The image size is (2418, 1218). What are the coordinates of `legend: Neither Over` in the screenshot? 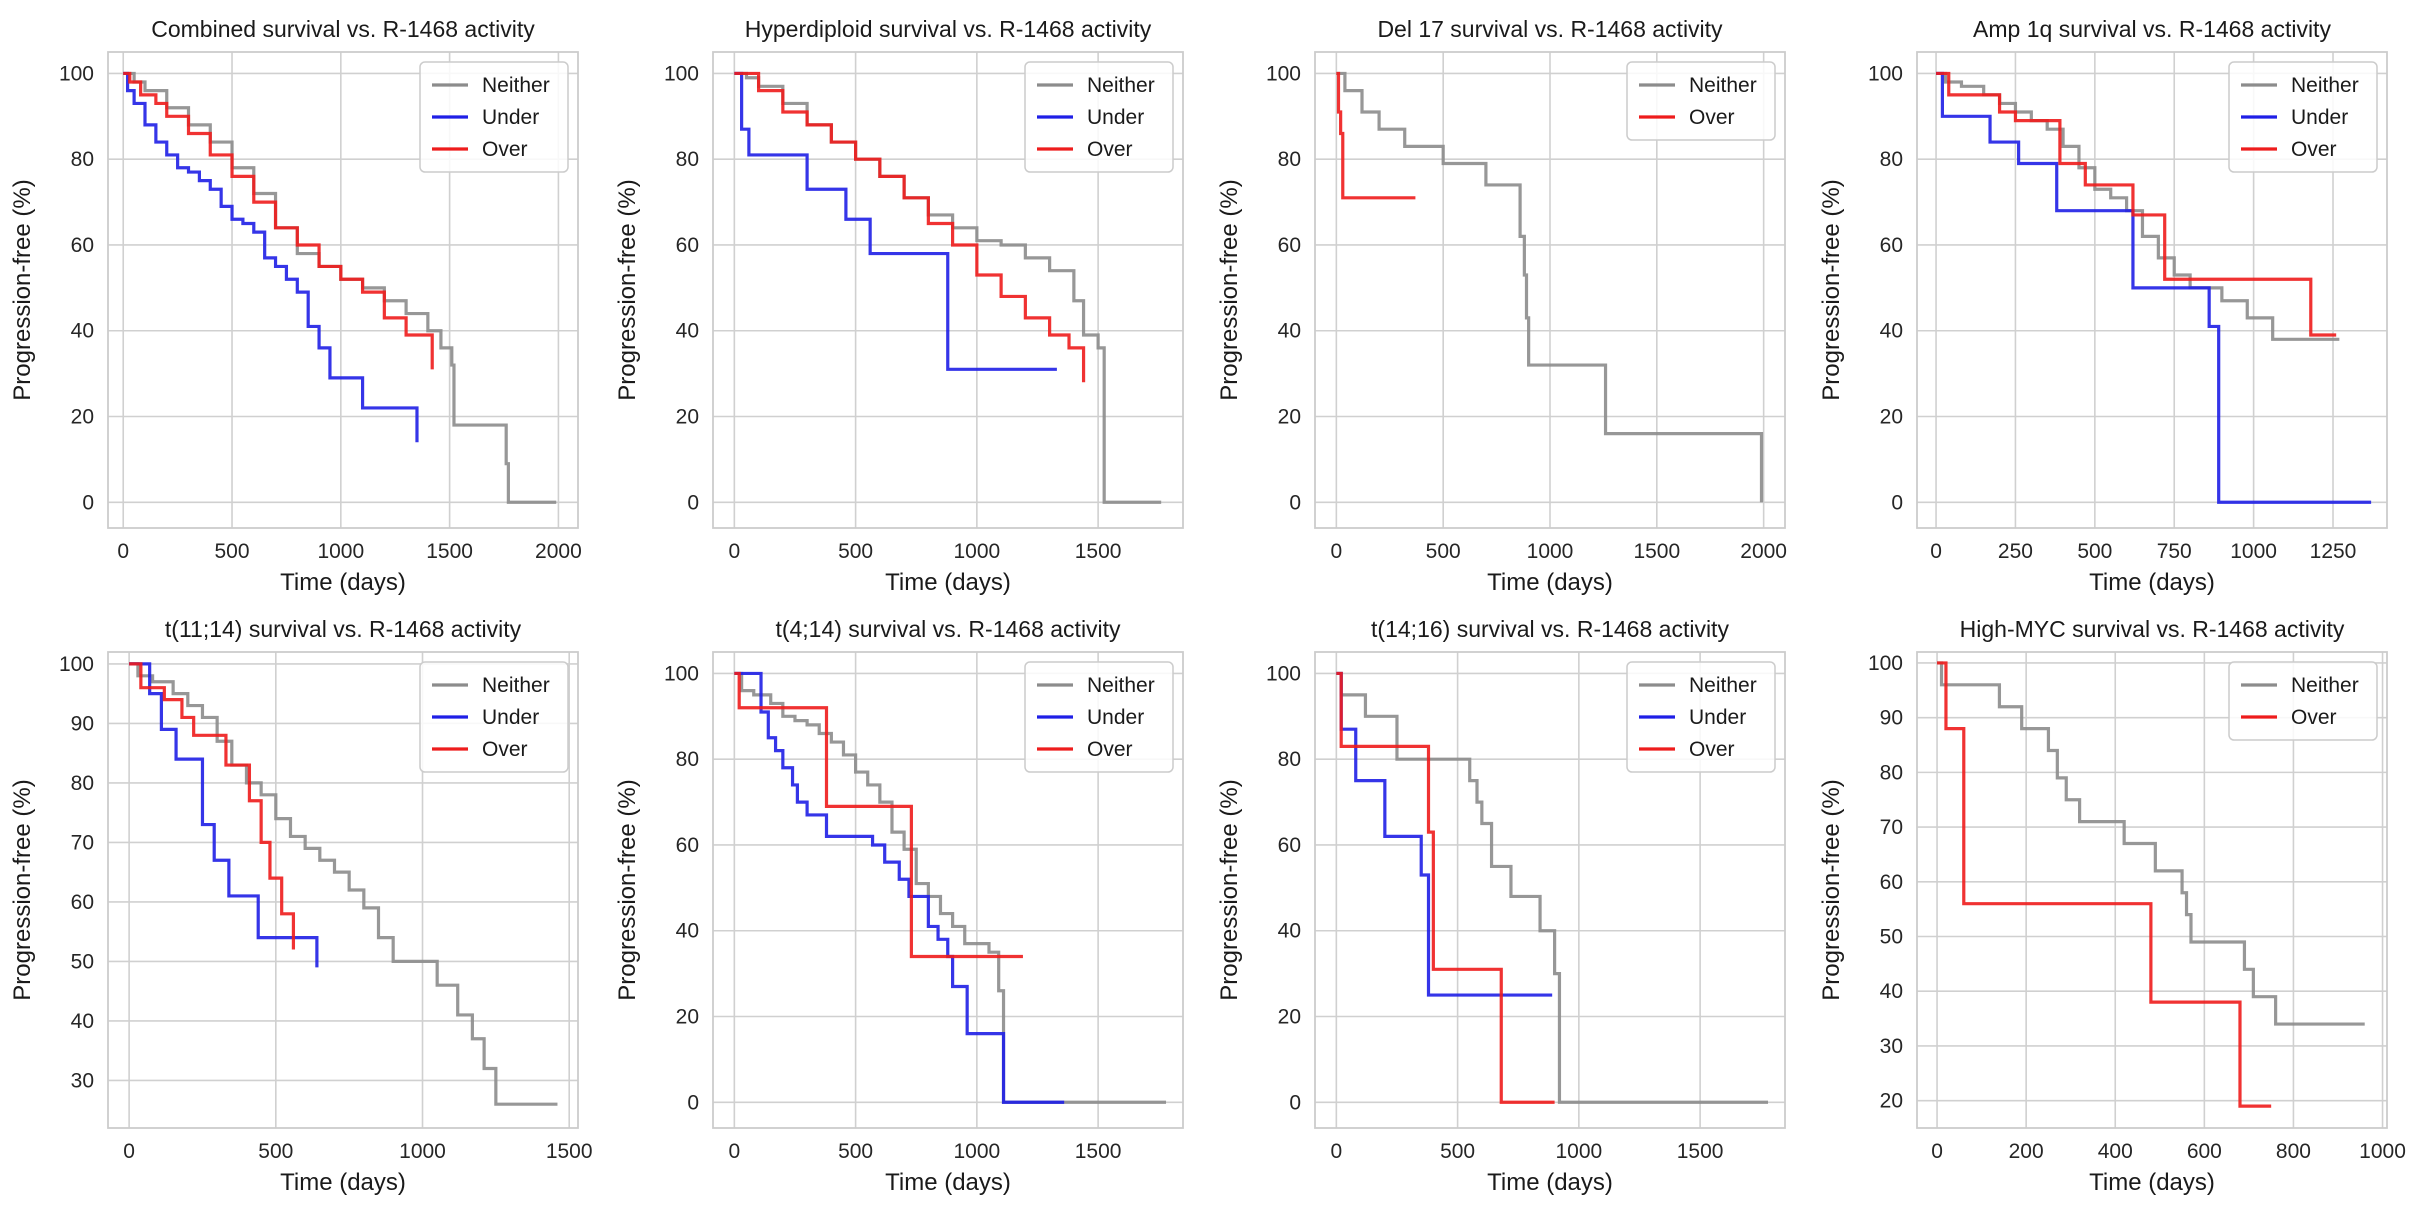 It's located at (1701, 101).